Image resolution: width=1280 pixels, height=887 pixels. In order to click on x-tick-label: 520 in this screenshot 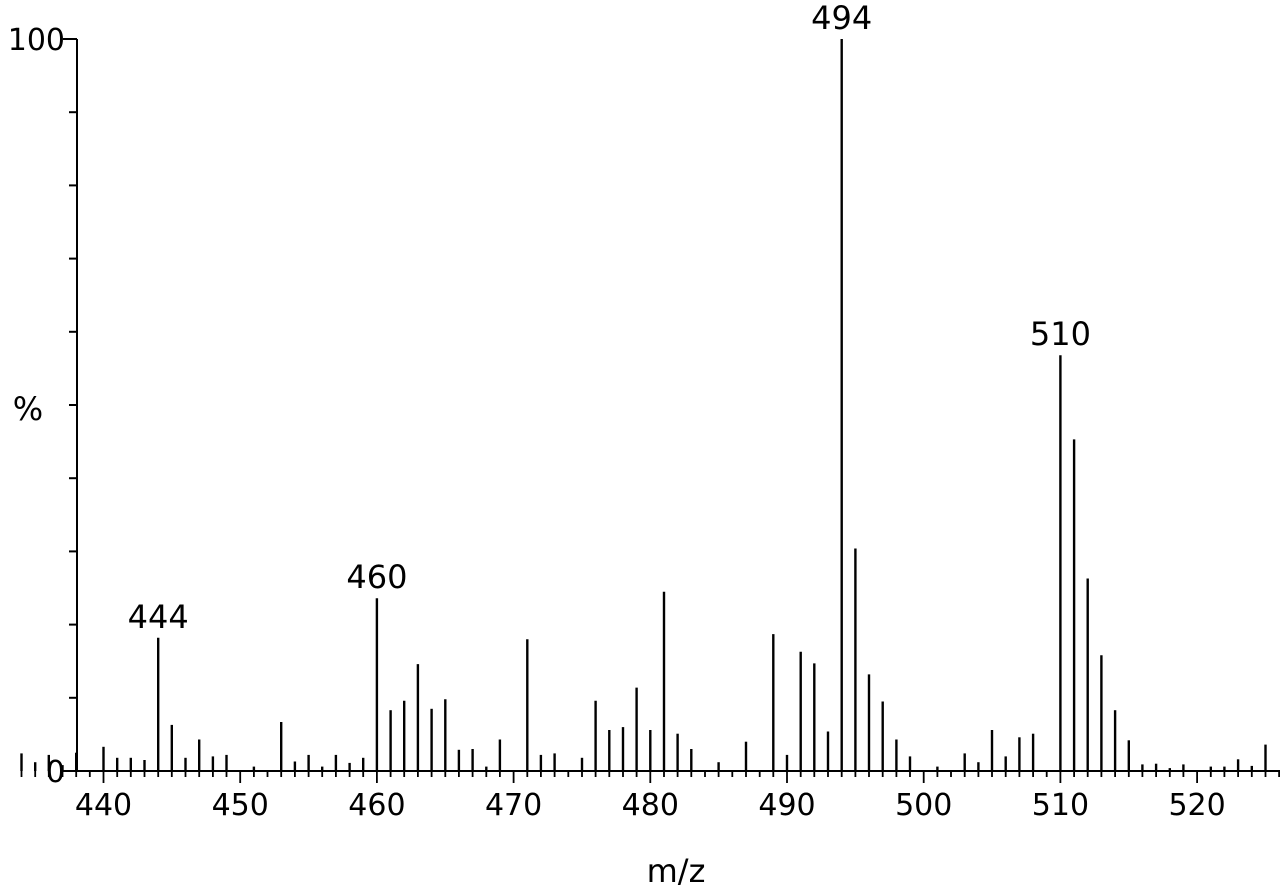, I will do `click(1196, 805)`.